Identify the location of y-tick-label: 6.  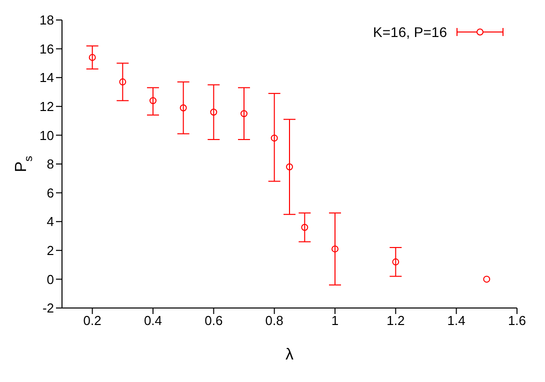
(50, 192).